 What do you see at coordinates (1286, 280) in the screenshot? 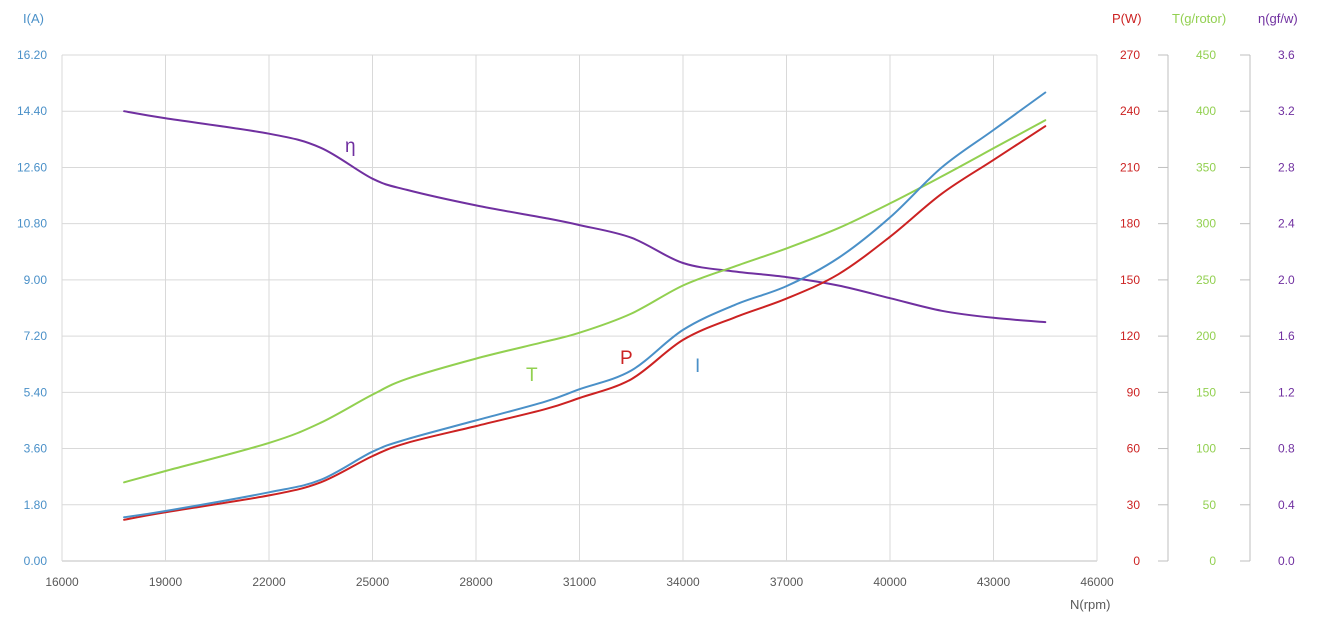
I see `y-tick-label-efficiency: 2.0` at bounding box center [1286, 280].